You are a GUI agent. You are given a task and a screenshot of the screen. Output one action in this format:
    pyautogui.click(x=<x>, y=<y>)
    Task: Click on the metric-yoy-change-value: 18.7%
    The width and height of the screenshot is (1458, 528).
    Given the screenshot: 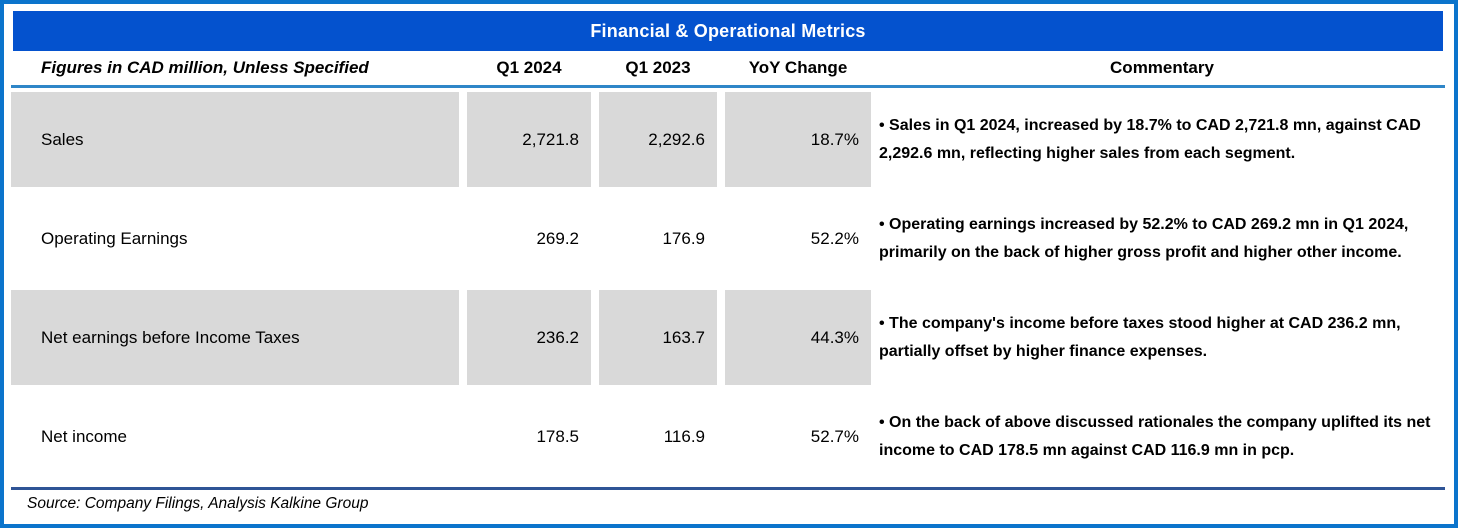 What is the action you would take?
    pyautogui.click(x=798, y=139)
    